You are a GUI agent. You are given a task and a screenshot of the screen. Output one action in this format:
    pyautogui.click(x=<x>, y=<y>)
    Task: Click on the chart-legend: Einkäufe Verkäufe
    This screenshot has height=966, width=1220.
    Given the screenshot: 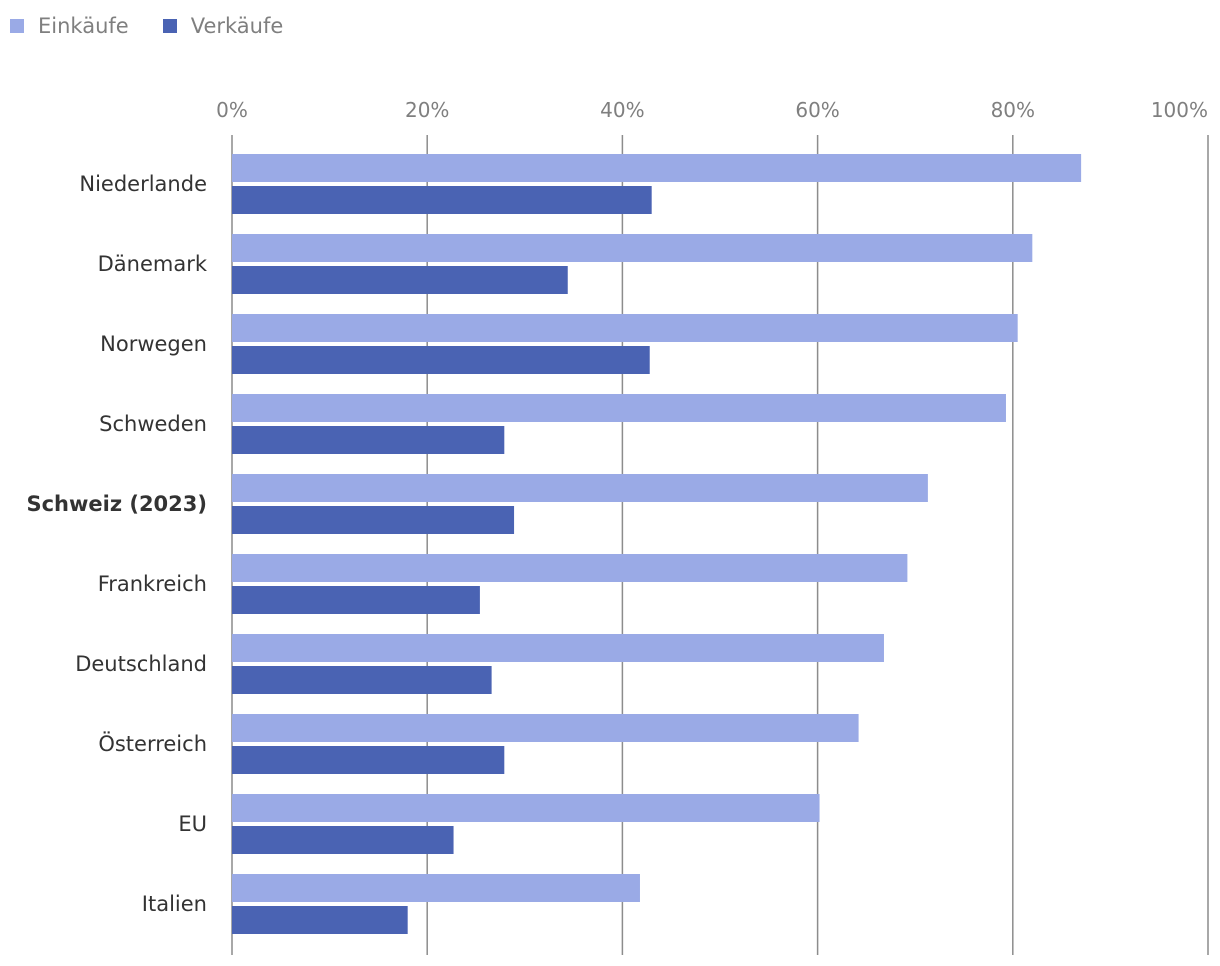 What is the action you would take?
    pyautogui.click(x=163, y=26)
    